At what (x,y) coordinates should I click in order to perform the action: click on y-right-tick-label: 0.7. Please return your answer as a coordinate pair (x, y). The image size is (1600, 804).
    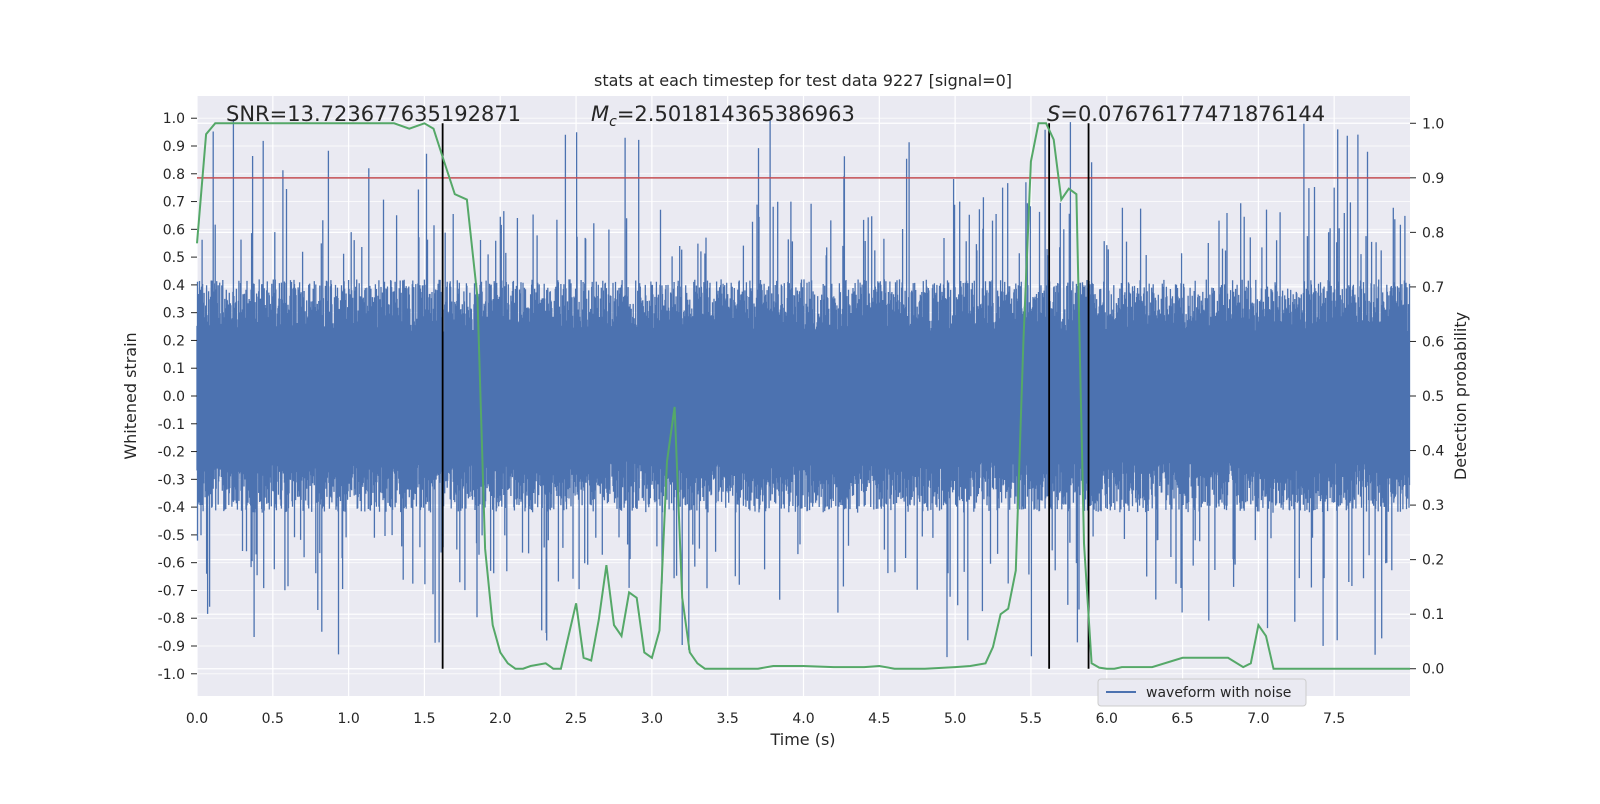
    Looking at the image, I should click on (1433, 288).